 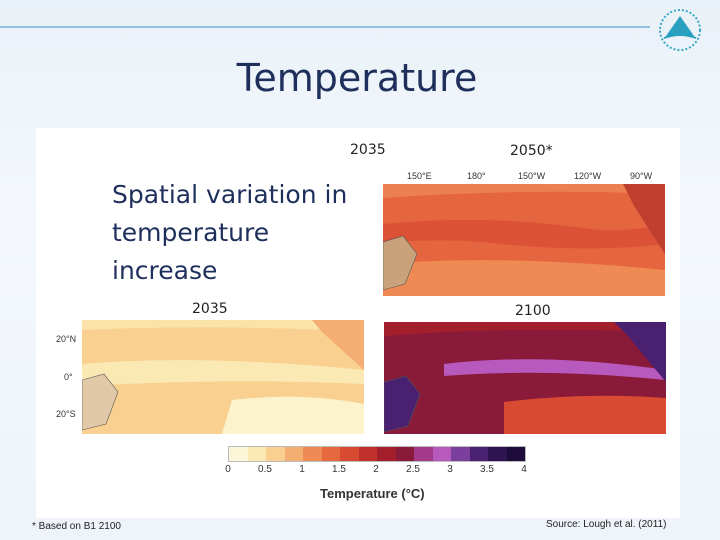 What do you see at coordinates (265, 469) in the screenshot?
I see `colorbar-tick-label: 0.5` at bounding box center [265, 469].